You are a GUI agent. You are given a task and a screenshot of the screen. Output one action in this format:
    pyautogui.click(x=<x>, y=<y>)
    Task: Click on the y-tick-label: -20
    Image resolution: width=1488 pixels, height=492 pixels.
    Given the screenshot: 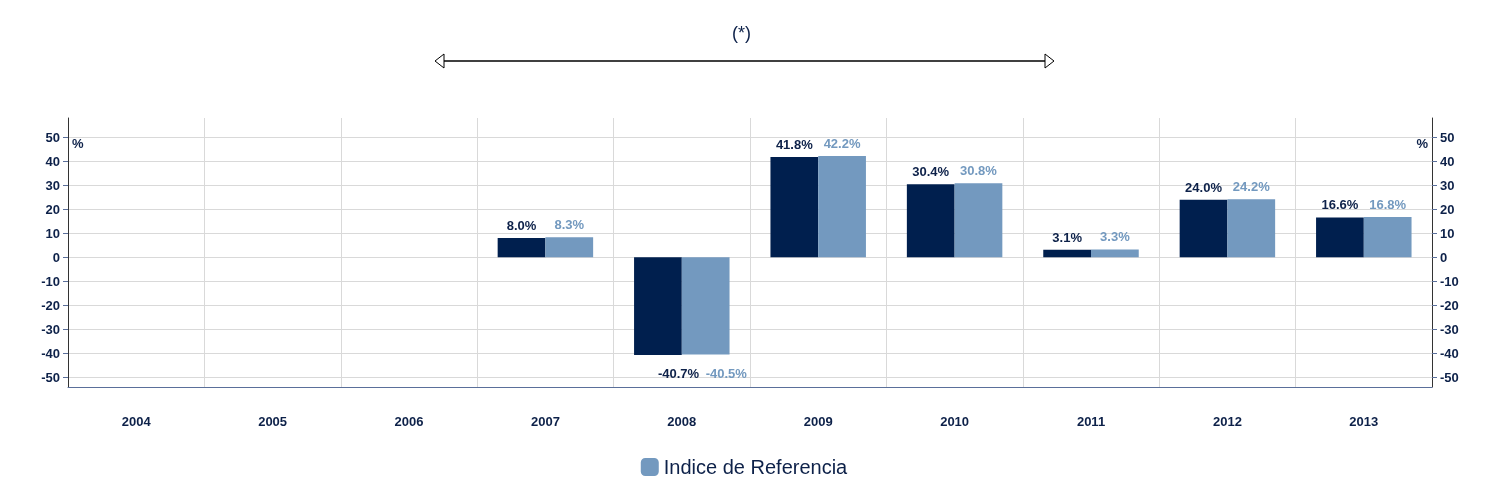 What is the action you would take?
    pyautogui.click(x=50, y=305)
    